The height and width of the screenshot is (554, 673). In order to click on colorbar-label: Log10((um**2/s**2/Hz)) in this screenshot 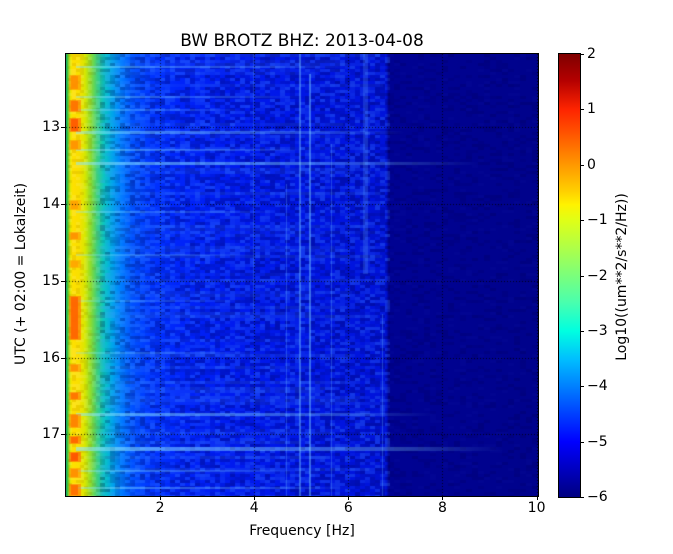, I will do `click(622, 277)`.